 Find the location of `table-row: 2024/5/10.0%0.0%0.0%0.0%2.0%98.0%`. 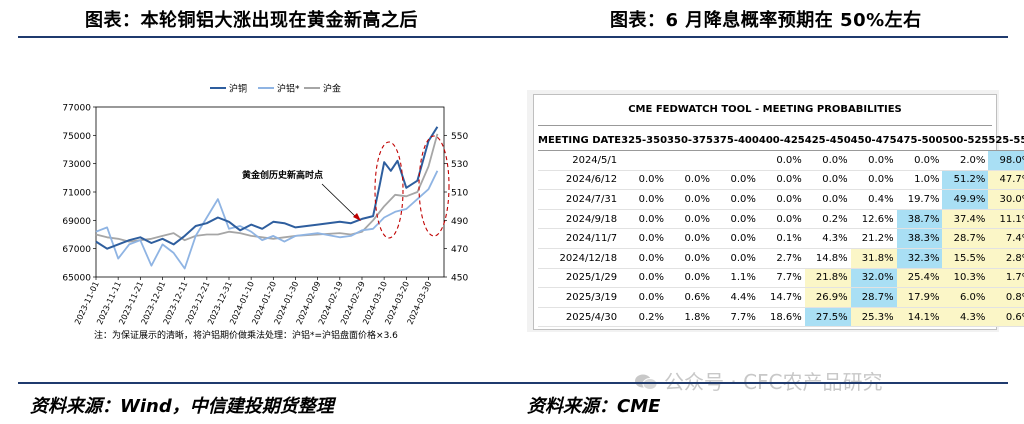

table-row: 2024/5/10.0%0.0%0.0%0.0%2.0%98.0% is located at coordinates (781, 160).